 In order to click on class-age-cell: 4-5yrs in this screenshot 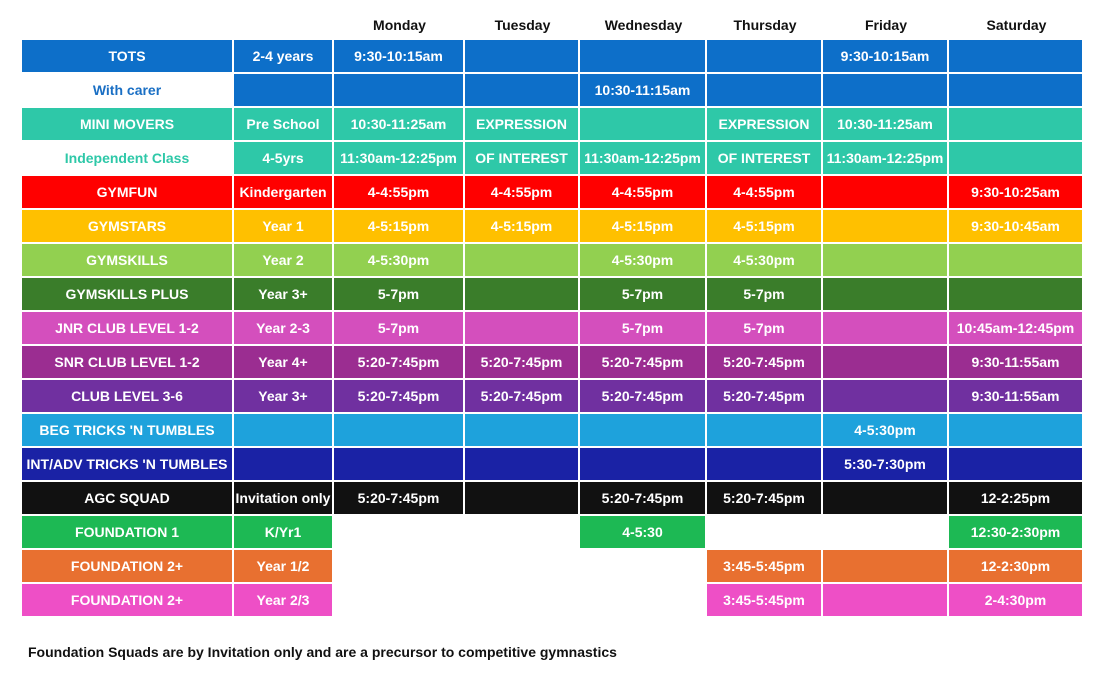, I will do `click(284, 159)`.